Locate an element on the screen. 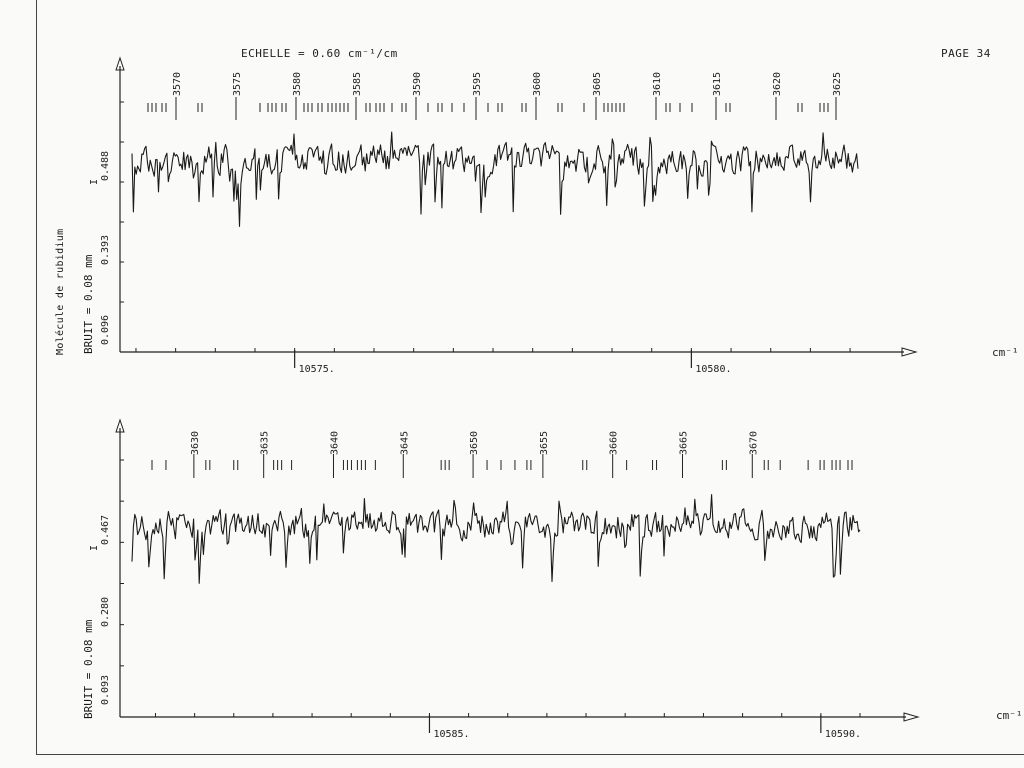 This screenshot has width=1024, height=768. x-unit-label-bottom: cm⁻¹ is located at coordinates (1009, 715).